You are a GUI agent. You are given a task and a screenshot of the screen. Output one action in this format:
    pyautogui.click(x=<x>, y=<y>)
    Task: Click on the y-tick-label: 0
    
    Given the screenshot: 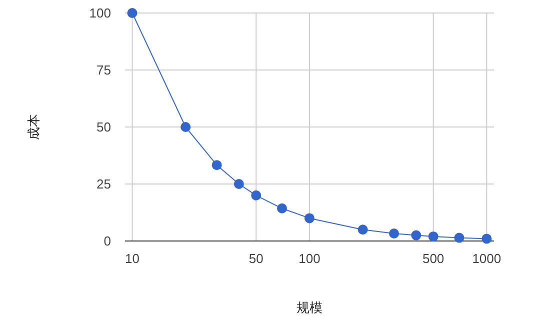 What is the action you would take?
    pyautogui.click(x=107, y=241)
    